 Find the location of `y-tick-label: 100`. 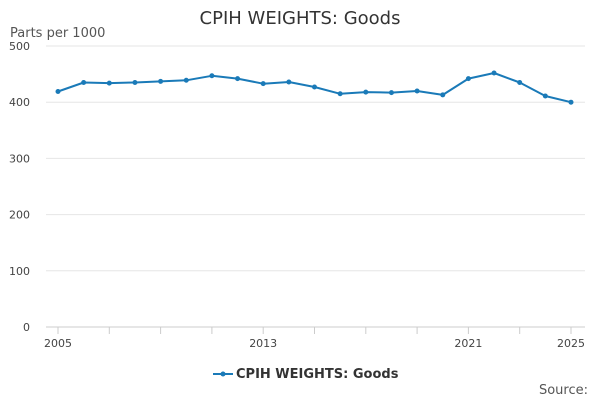

y-tick-label: 100 is located at coordinates (19, 271).